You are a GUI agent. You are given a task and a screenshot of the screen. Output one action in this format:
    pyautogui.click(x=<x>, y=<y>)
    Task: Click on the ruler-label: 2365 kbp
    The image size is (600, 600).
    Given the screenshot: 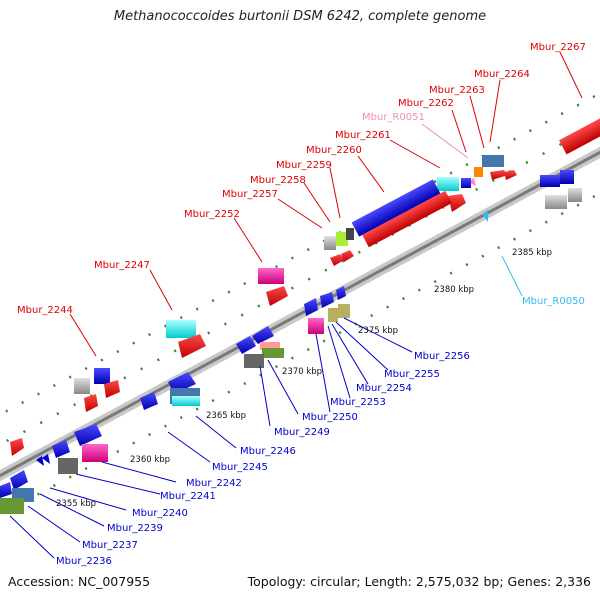 What is the action you would take?
    pyautogui.click(x=226, y=416)
    